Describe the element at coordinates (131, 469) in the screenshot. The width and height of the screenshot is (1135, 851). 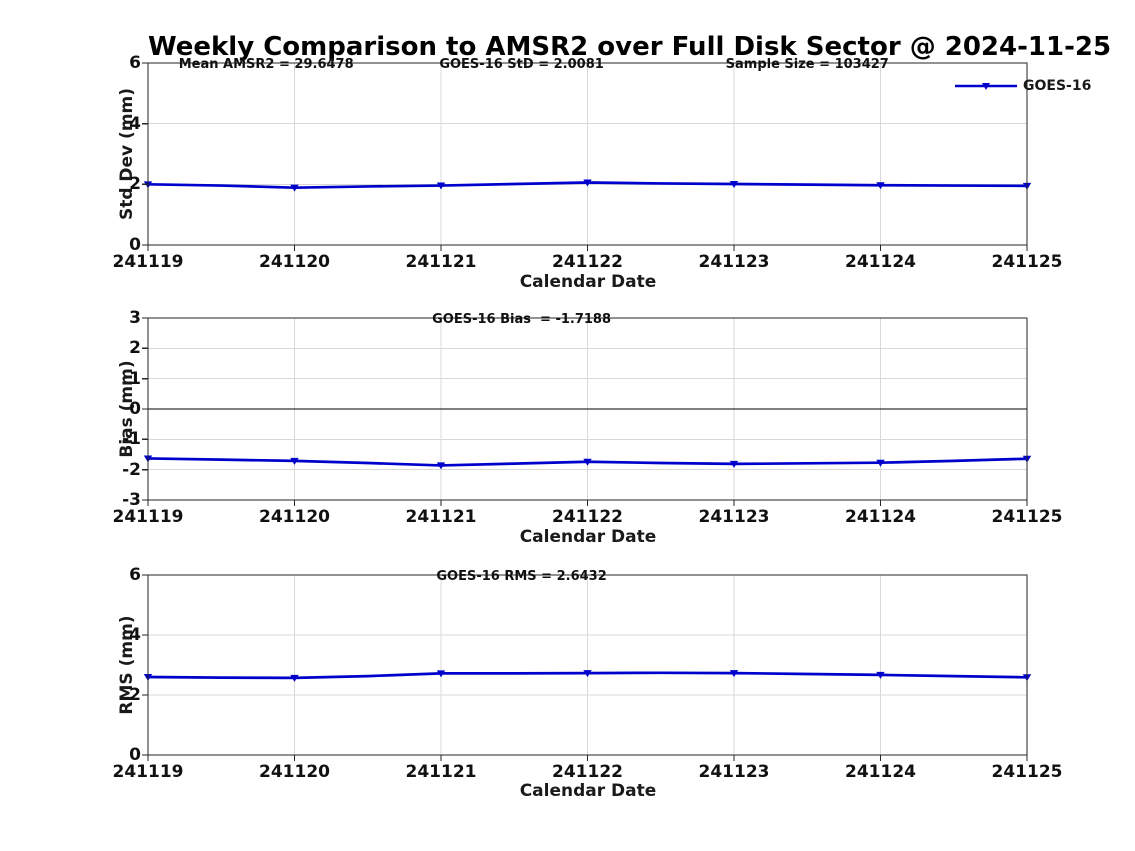
I see `y-tick-label: -2` at that location.